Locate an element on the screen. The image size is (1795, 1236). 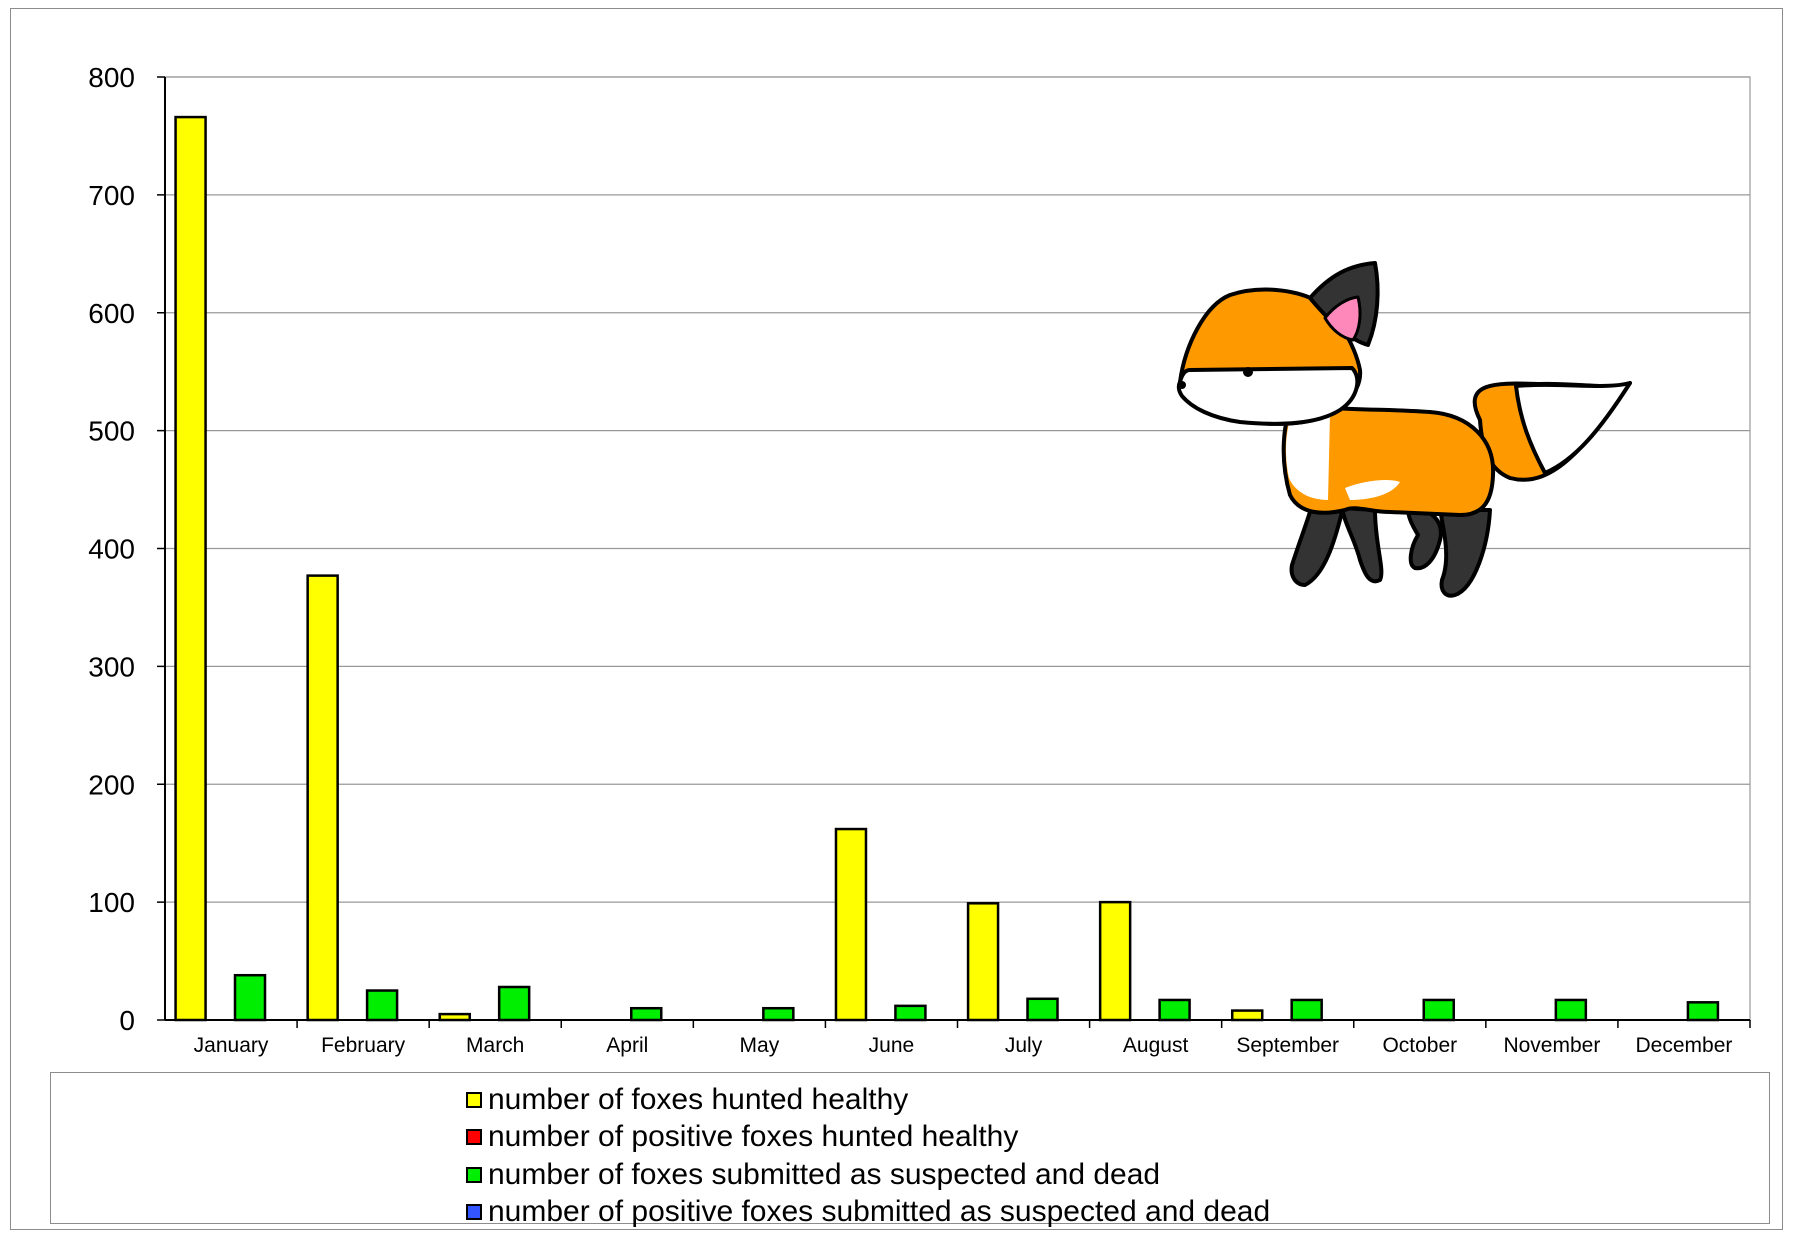
legend-item: number of positive foxes hunted healthy is located at coordinates (868, 1138).